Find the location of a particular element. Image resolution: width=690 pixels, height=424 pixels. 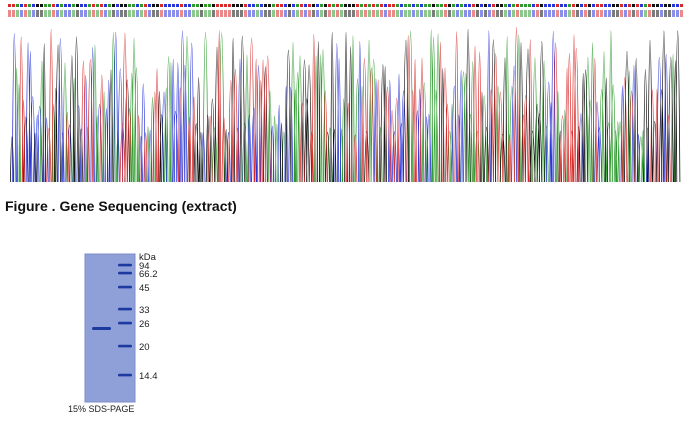

gel-border is located at coordinates (110, 328).